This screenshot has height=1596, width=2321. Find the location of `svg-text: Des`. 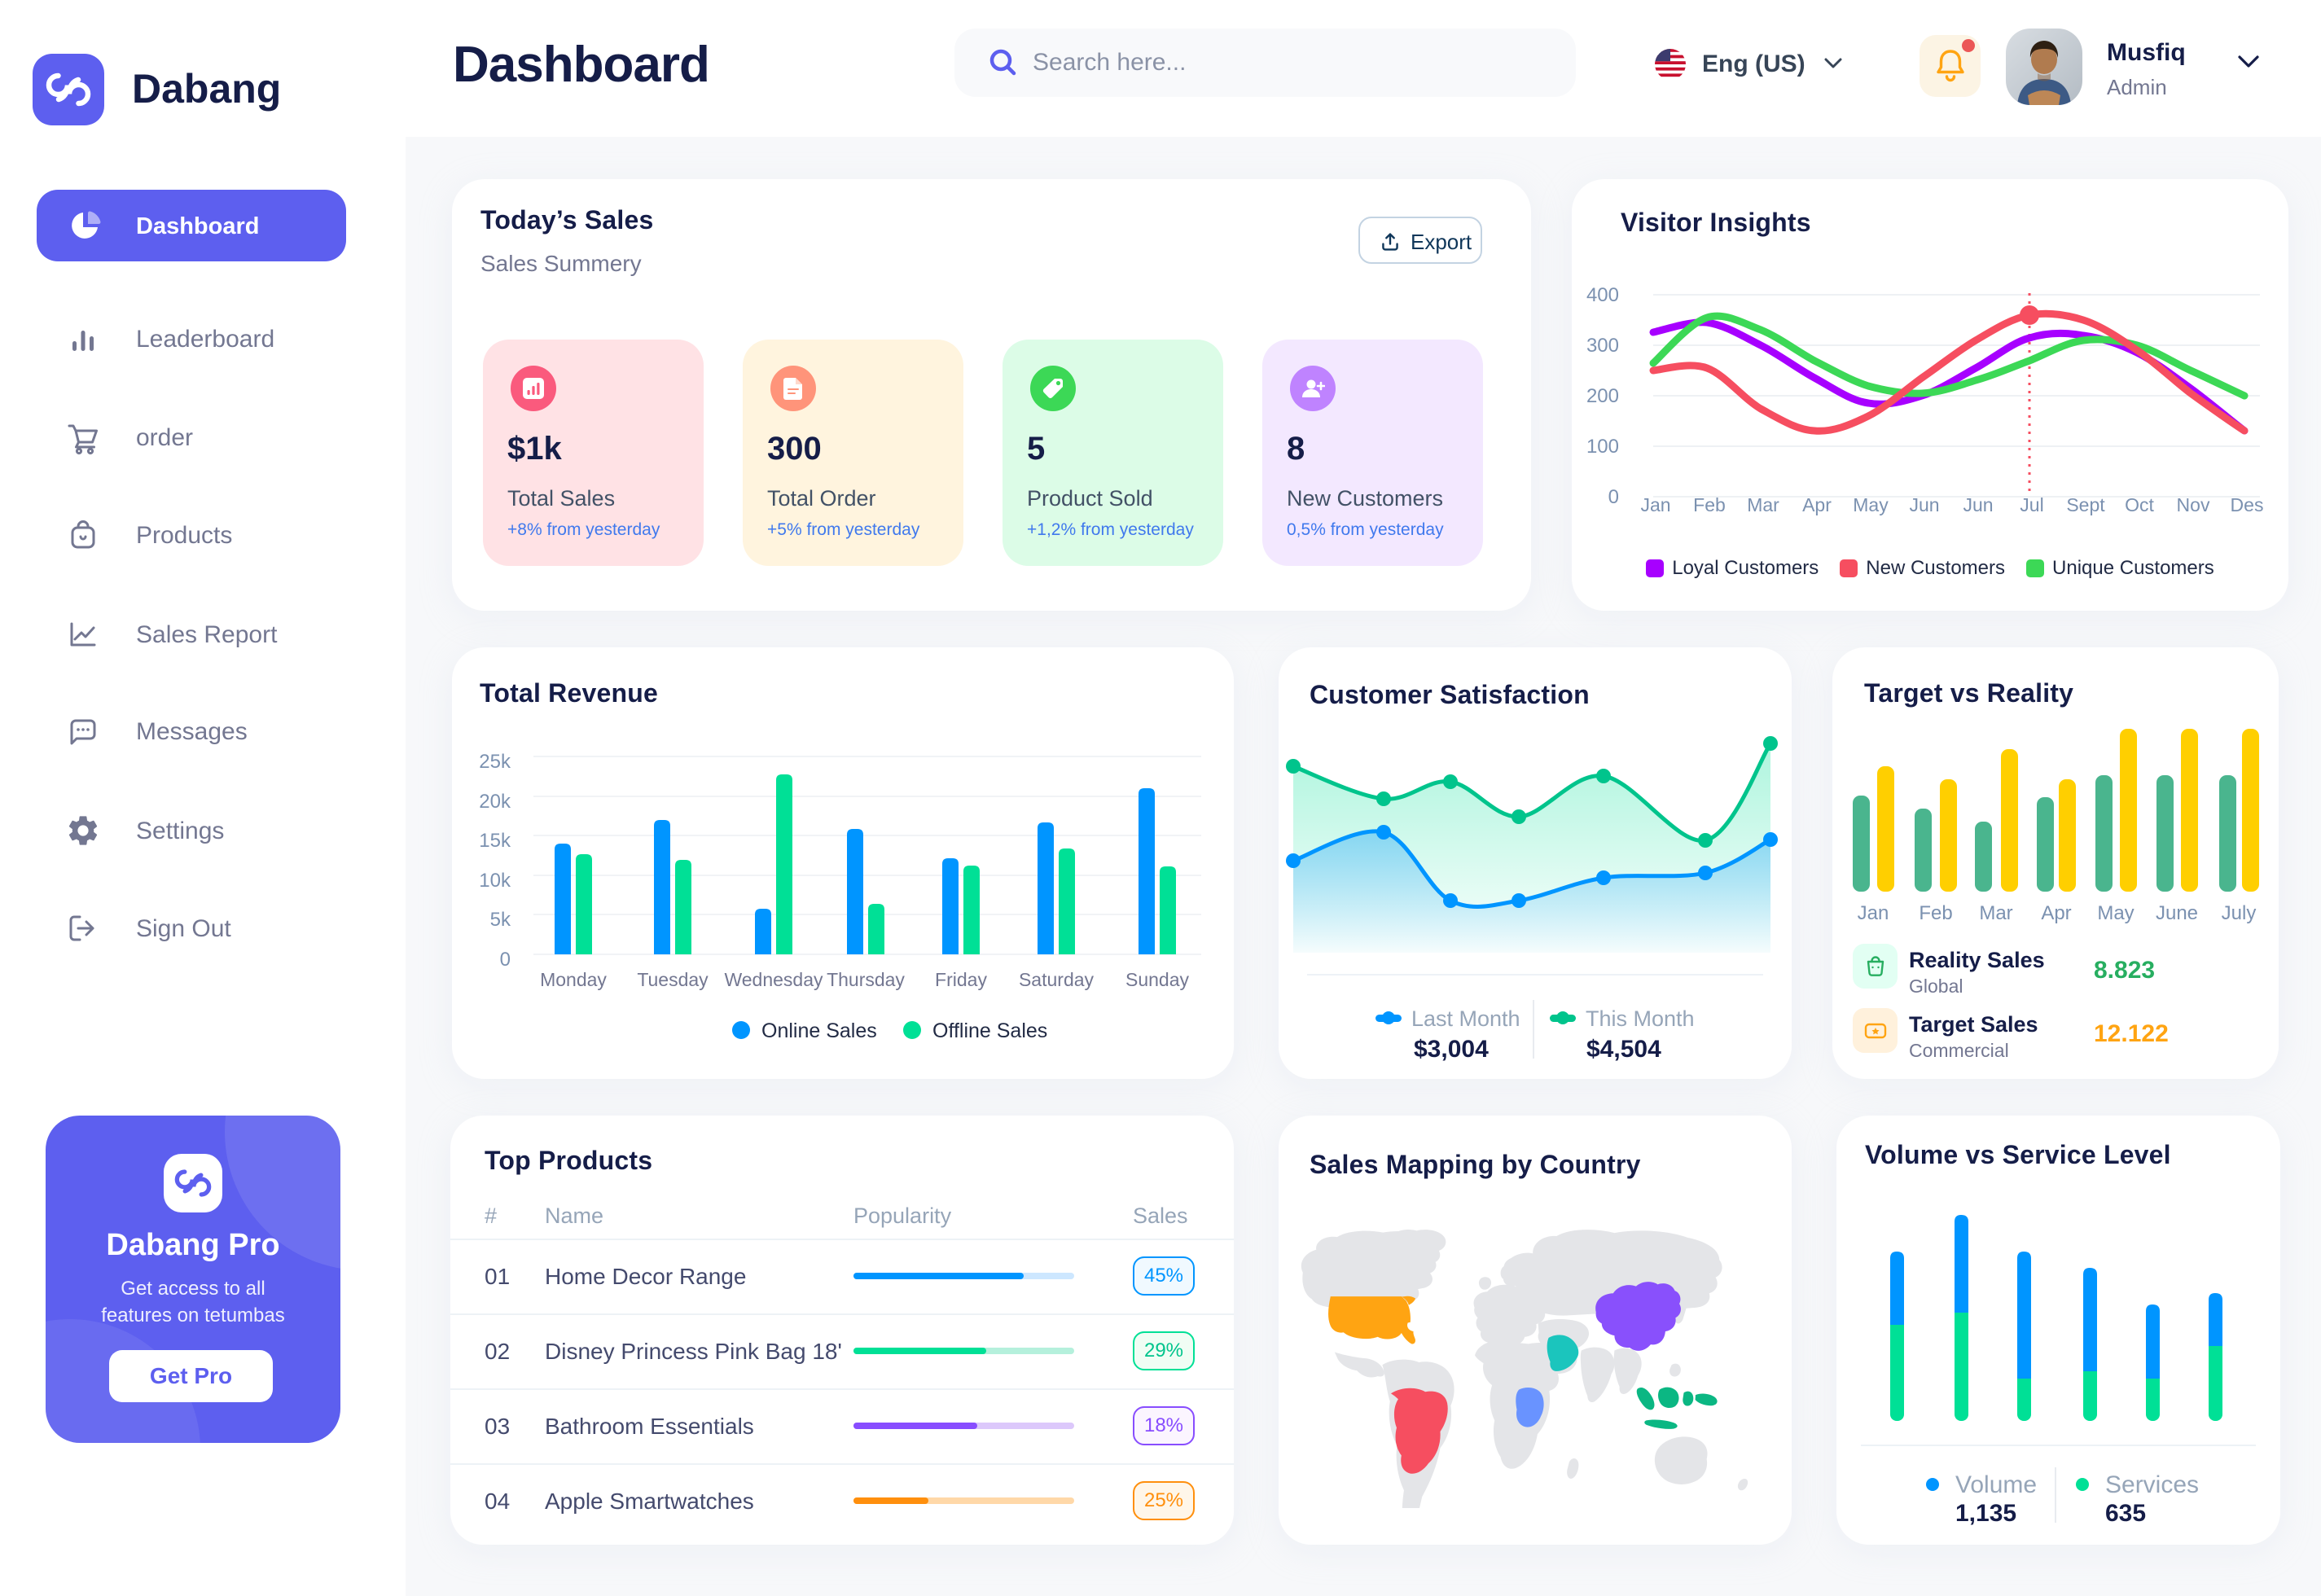

svg-text: Des is located at coordinates (2247, 504).